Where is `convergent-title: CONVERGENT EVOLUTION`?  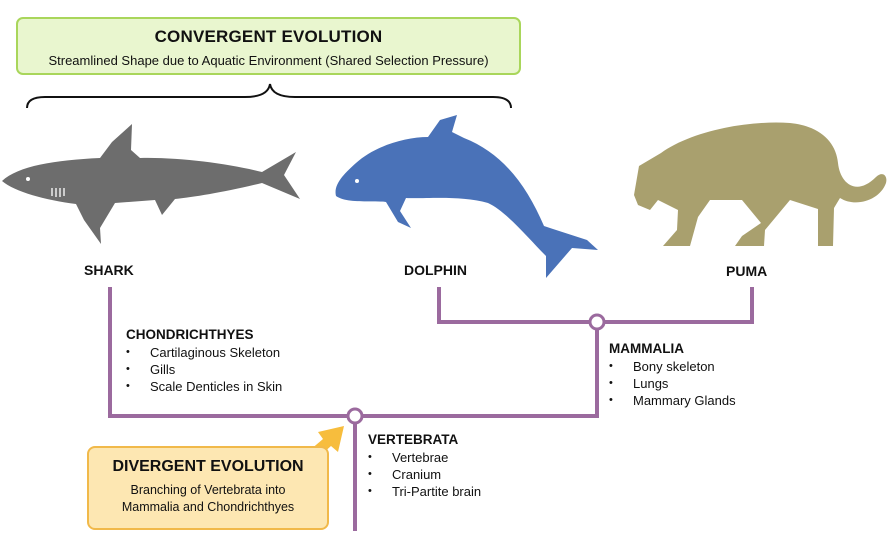 convergent-title: CONVERGENT EVOLUTION is located at coordinates (268, 36).